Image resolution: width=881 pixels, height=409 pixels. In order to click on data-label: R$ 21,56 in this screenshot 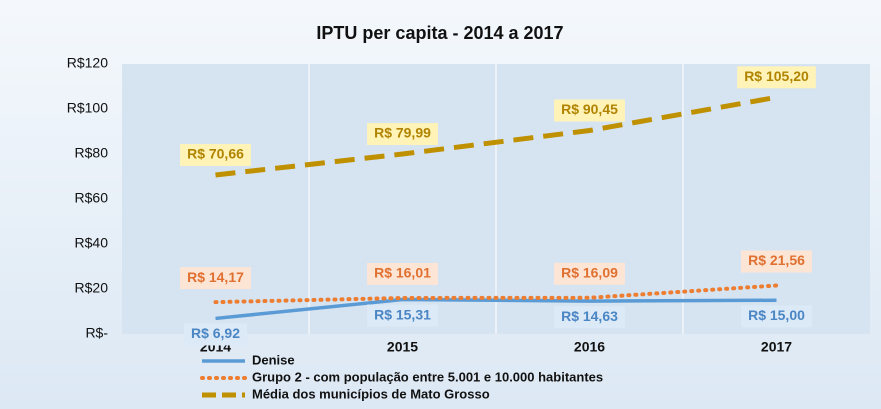, I will do `click(776, 261)`.